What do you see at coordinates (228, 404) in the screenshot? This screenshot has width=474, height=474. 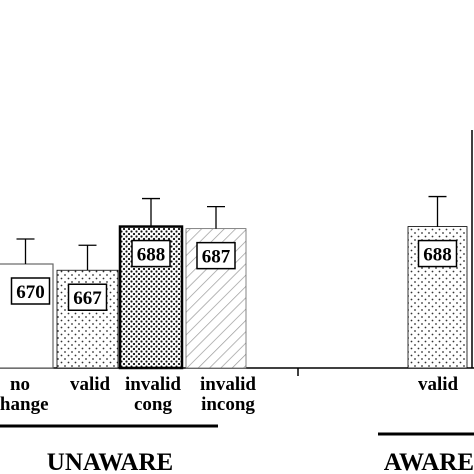 I see `category-label: incong` at bounding box center [228, 404].